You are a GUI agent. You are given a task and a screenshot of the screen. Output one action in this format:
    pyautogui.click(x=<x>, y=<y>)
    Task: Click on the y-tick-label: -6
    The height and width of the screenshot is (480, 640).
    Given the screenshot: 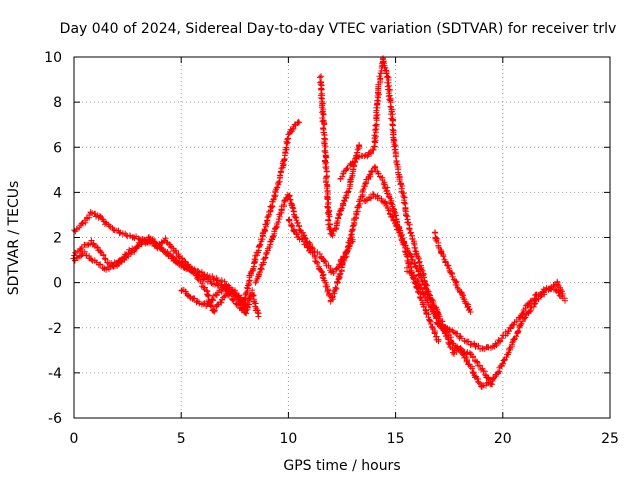 What is the action you would take?
    pyautogui.click(x=55, y=419)
    